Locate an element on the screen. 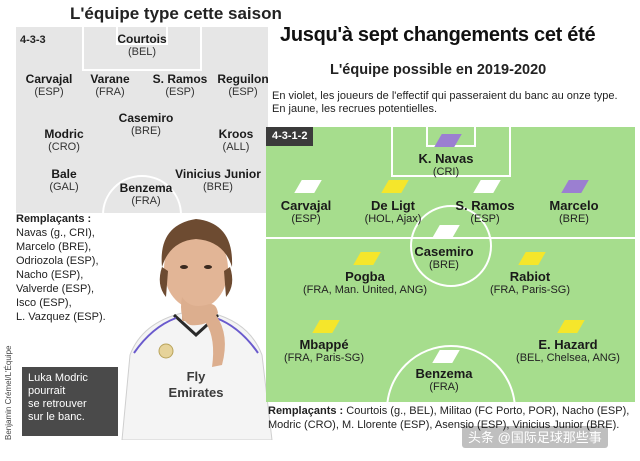 This screenshot has width=640, height=461. left-title: L'équipe type cette saison is located at coordinates (176, 13).